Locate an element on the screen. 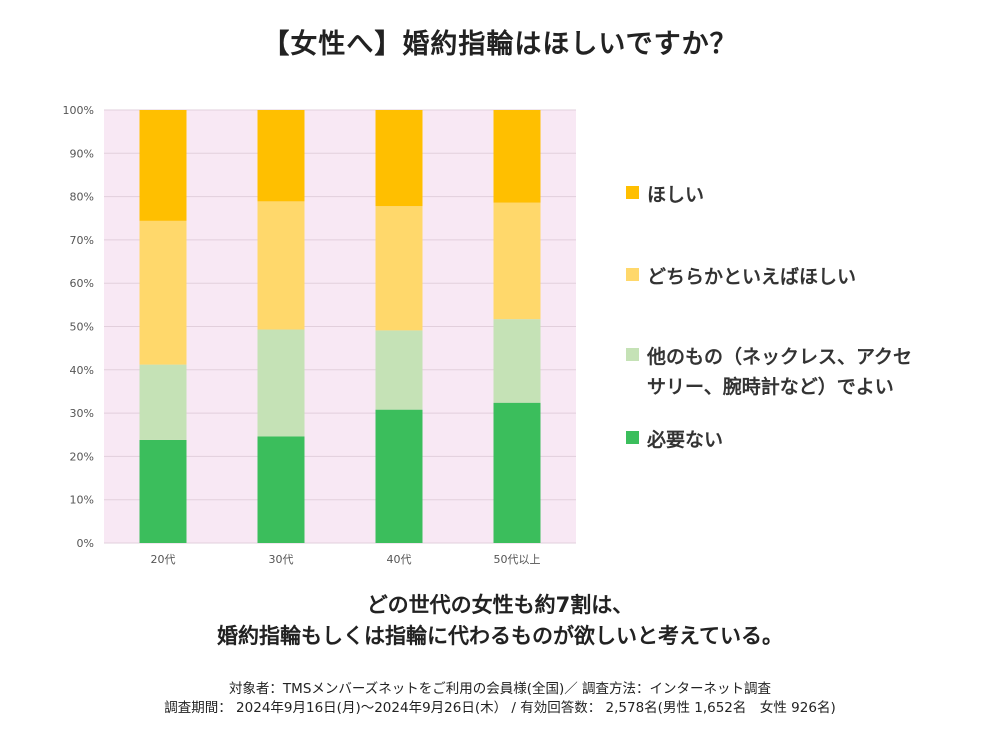  legend-item: どちらかといえばほしい is located at coordinates (741, 277).